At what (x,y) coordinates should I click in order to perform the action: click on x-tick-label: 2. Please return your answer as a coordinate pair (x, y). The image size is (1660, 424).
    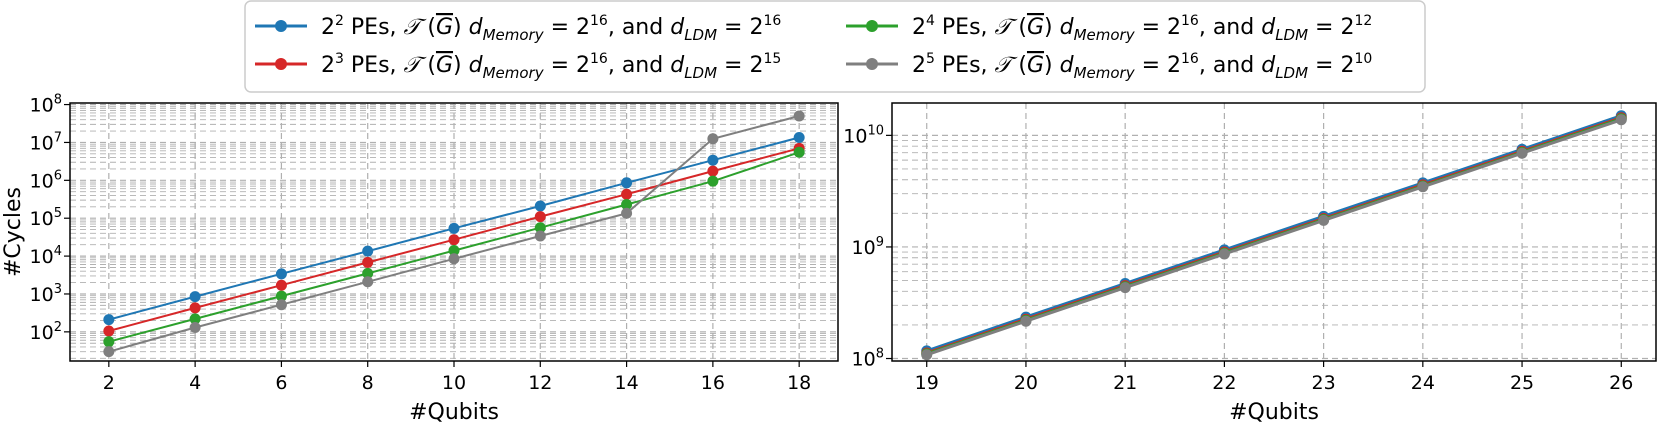
    Looking at the image, I should click on (109, 383).